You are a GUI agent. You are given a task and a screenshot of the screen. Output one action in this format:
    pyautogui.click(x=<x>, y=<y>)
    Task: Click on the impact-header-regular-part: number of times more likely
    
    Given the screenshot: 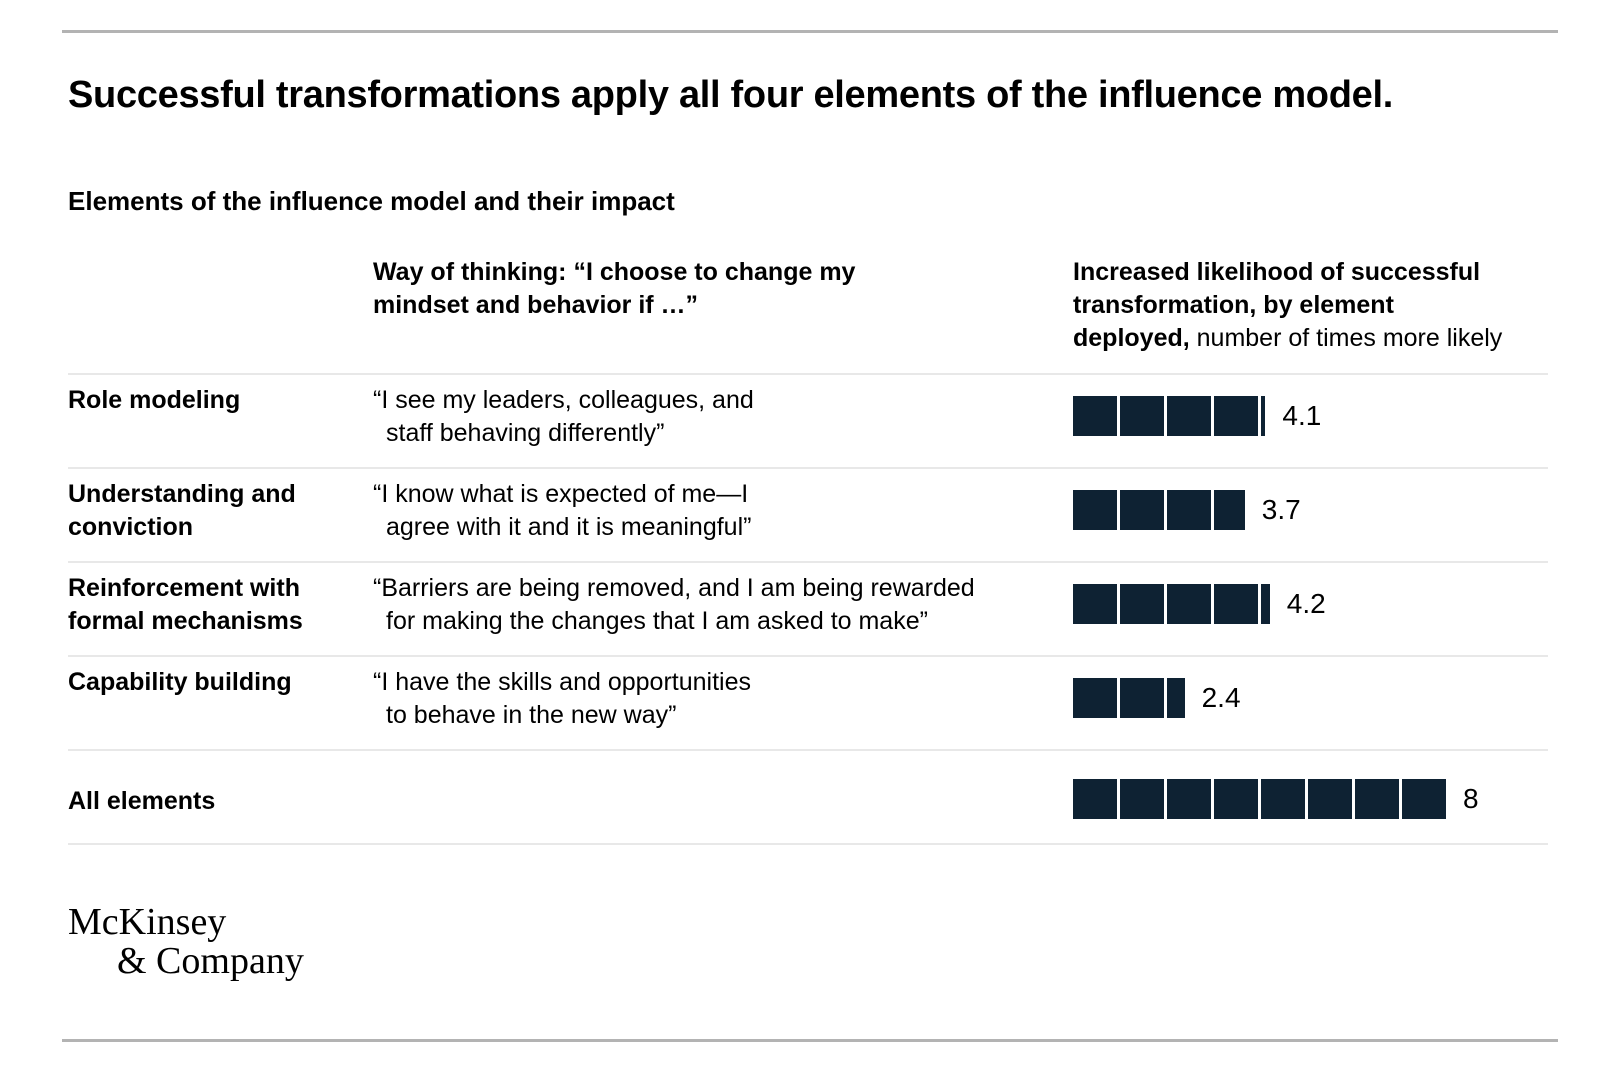 What is the action you would take?
    pyautogui.click(x=1346, y=338)
    